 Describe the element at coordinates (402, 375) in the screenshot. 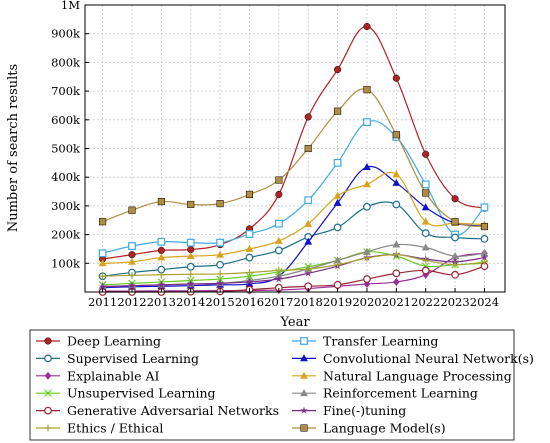

I see `legend-item: Natural Language Processing` at that location.